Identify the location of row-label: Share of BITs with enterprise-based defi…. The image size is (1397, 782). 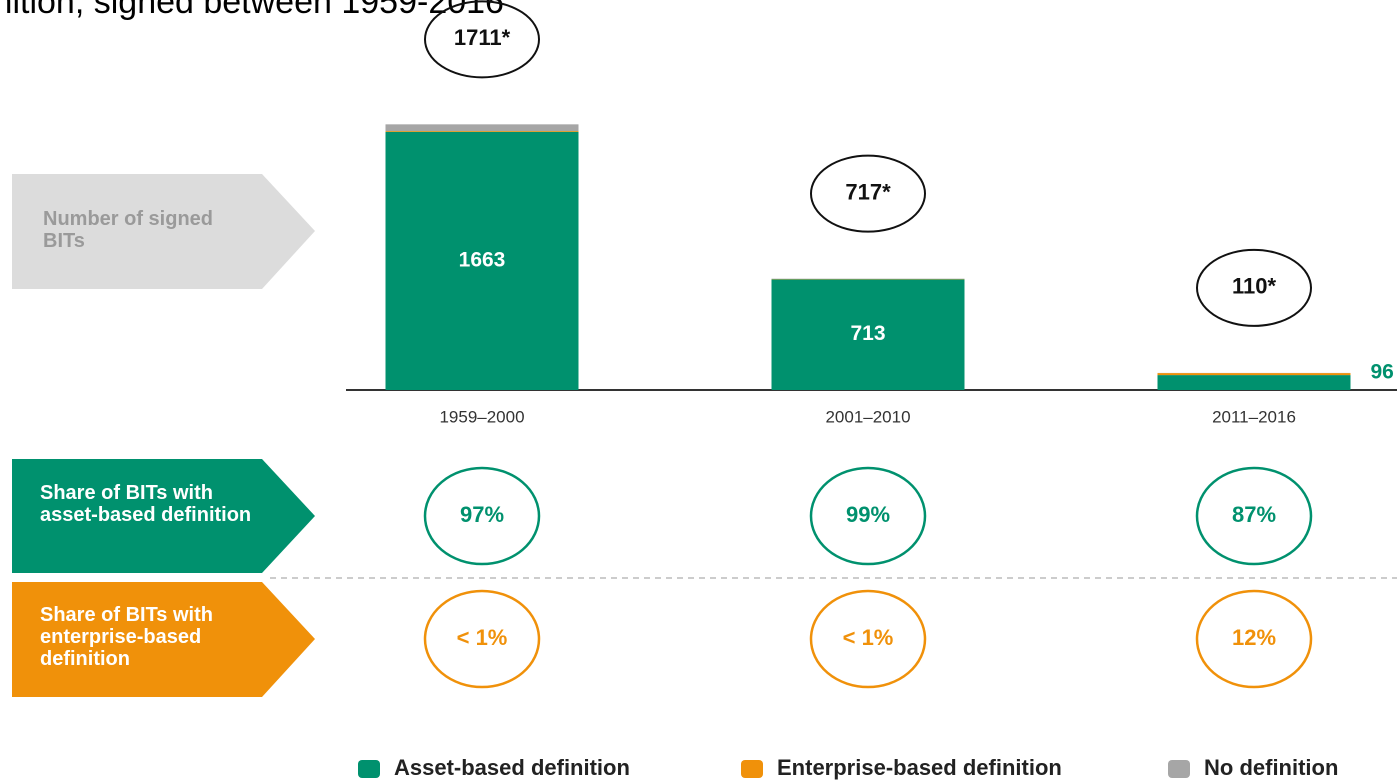
(126, 637).